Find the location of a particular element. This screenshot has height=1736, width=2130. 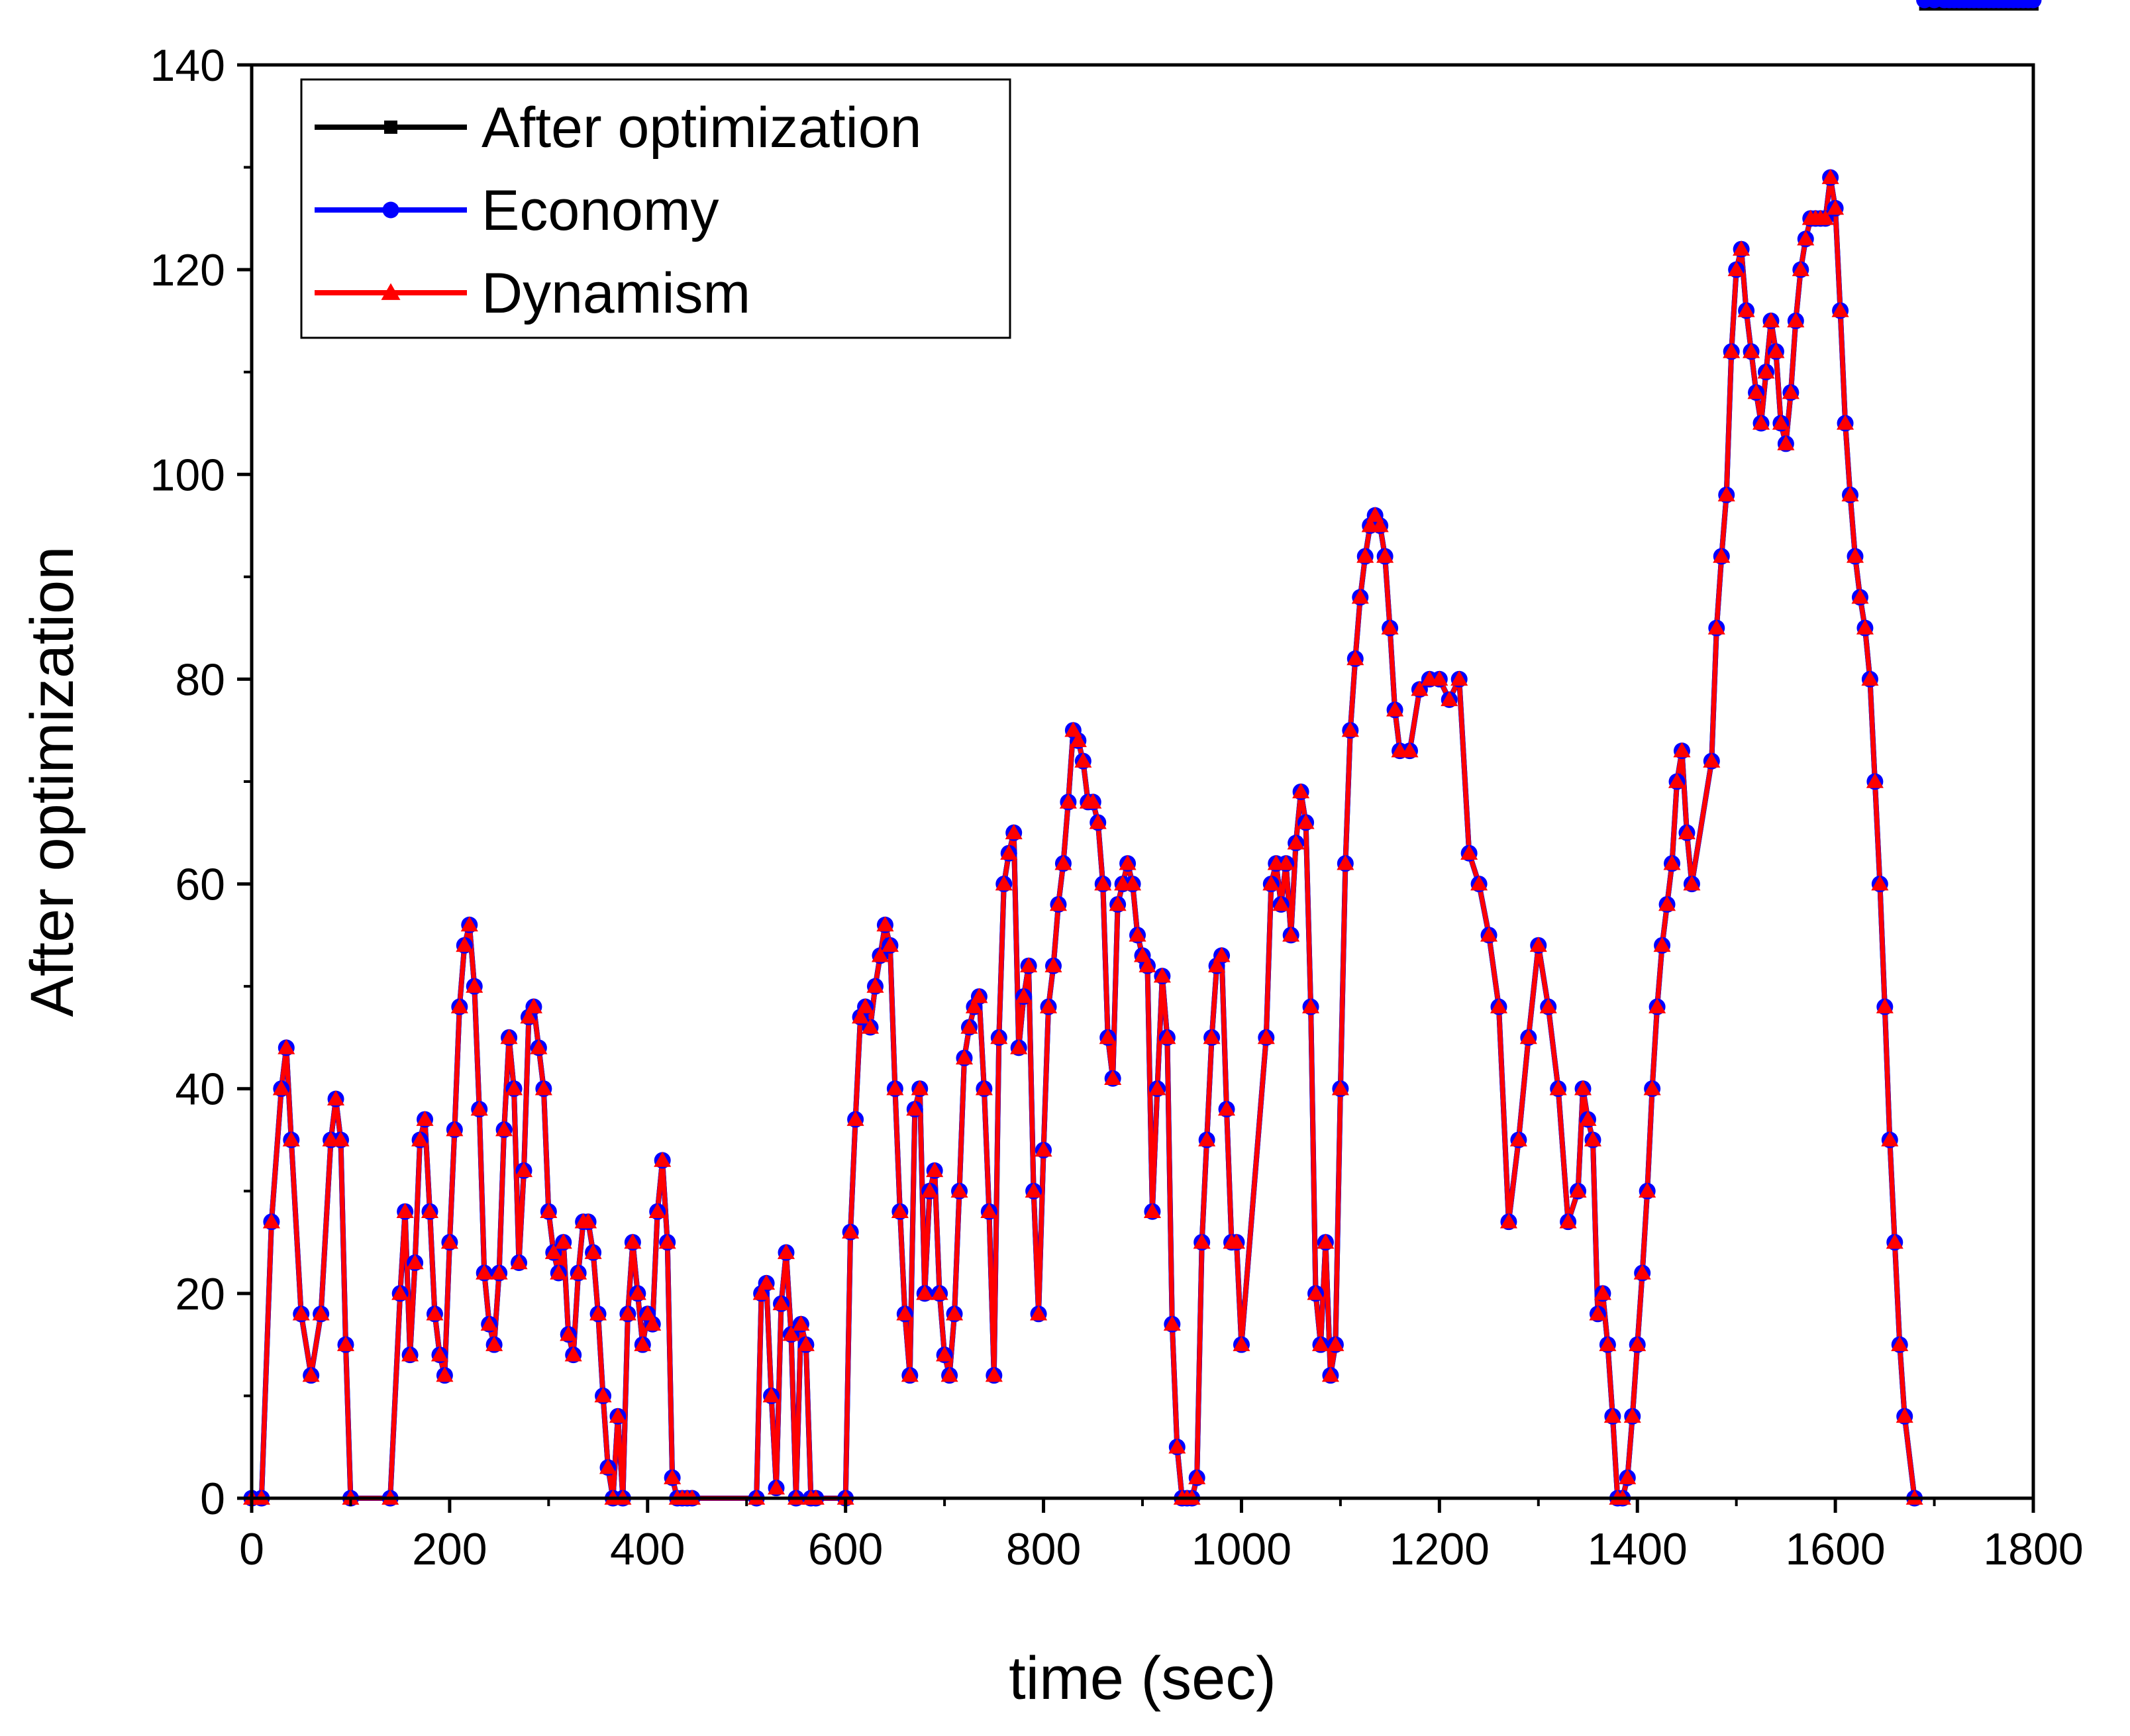

x-tick-label: 800 is located at coordinates (1043, 1549).